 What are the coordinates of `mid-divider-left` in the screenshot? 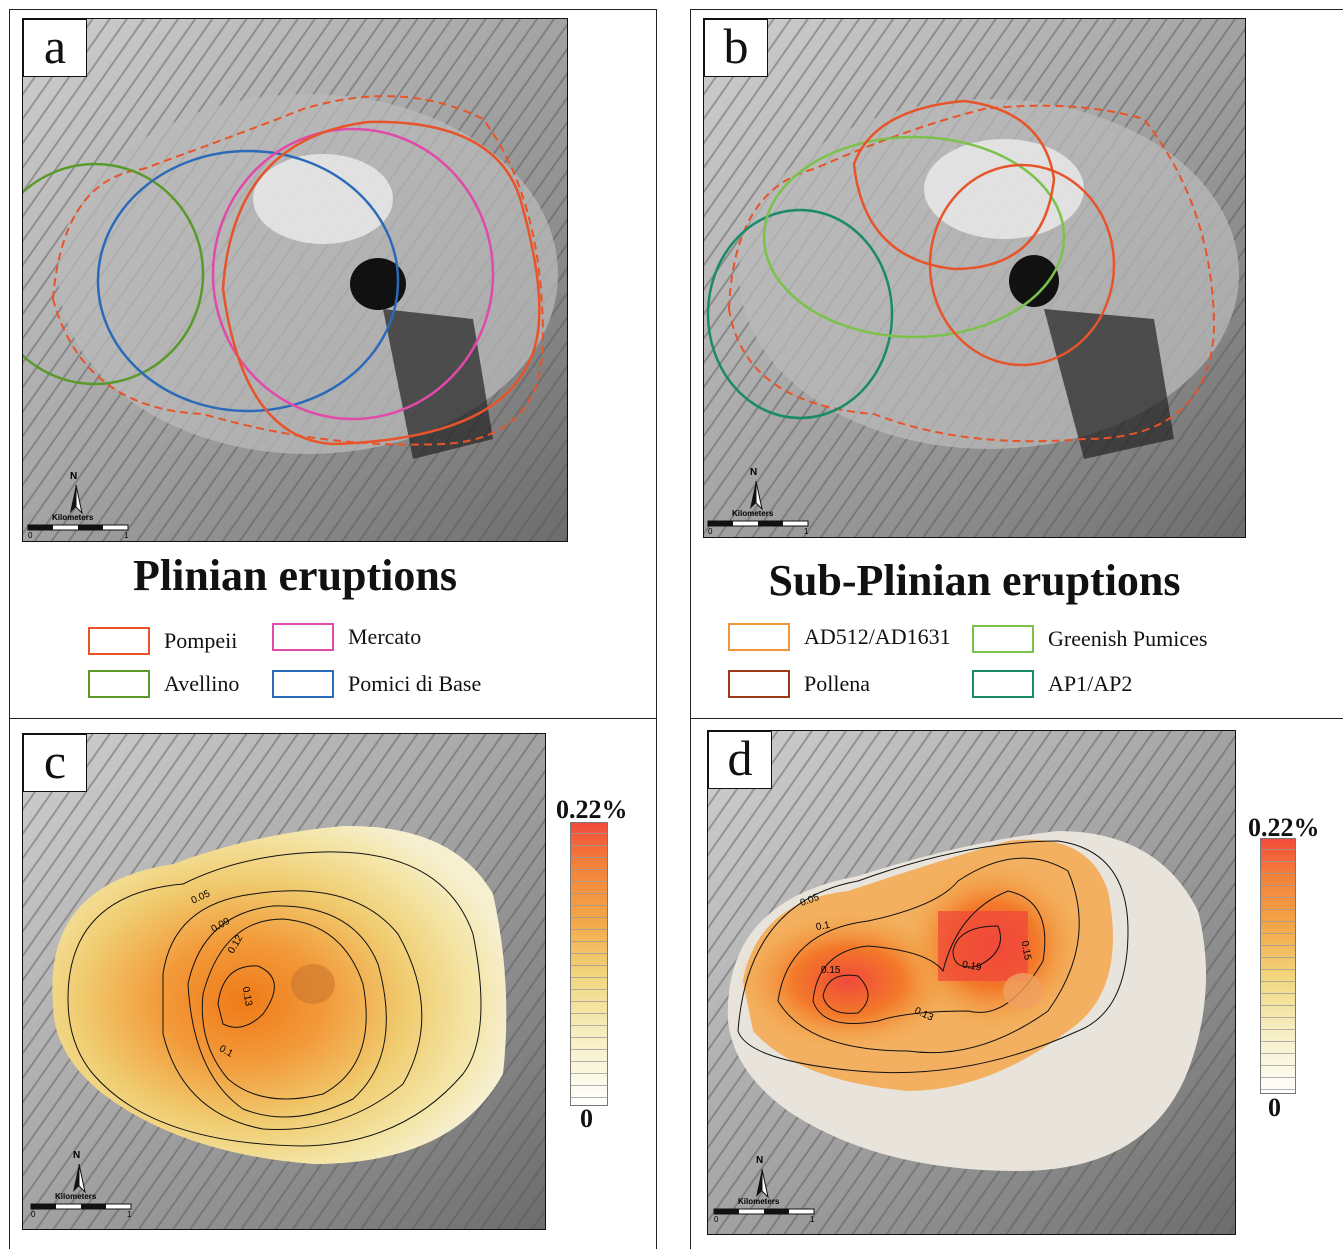 It's located at (656, 629).